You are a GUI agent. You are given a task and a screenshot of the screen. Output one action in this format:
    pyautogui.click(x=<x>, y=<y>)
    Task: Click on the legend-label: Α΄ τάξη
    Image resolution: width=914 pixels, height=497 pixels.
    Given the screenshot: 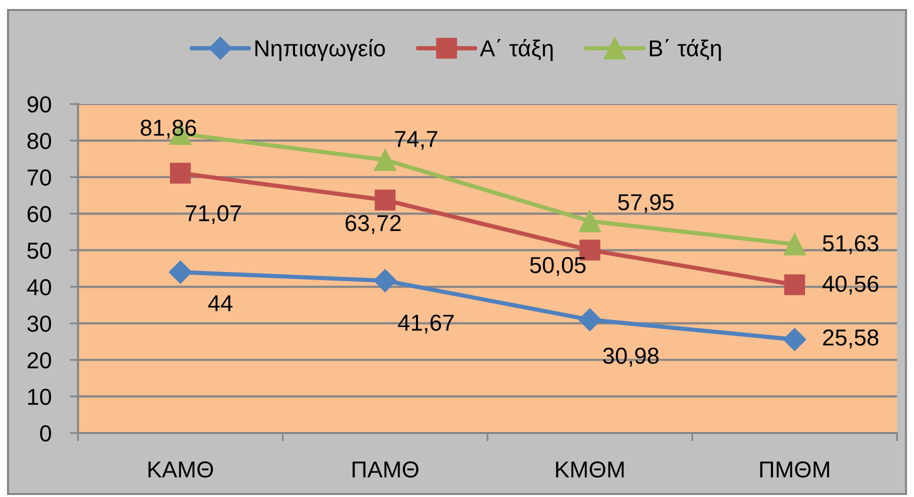 What is the action you would take?
    pyautogui.click(x=516, y=49)
    